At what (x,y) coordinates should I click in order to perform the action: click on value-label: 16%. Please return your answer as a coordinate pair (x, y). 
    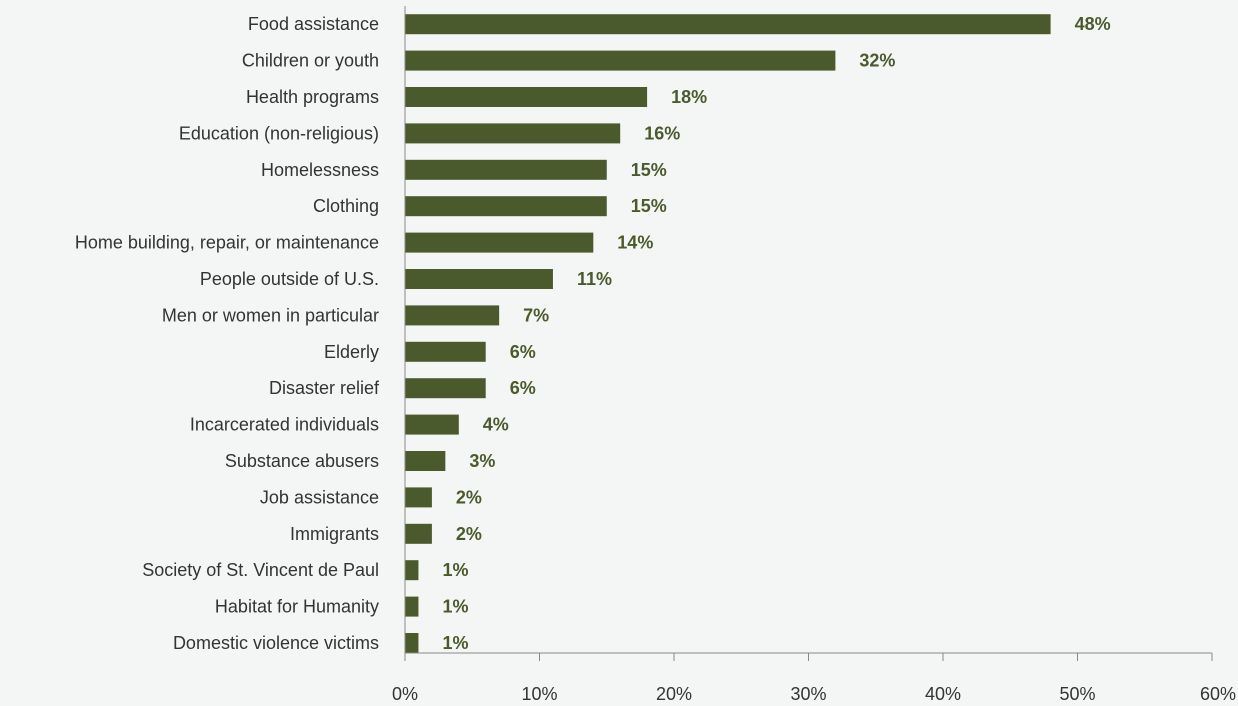
    Looking at the image, I should click on (662, 133).